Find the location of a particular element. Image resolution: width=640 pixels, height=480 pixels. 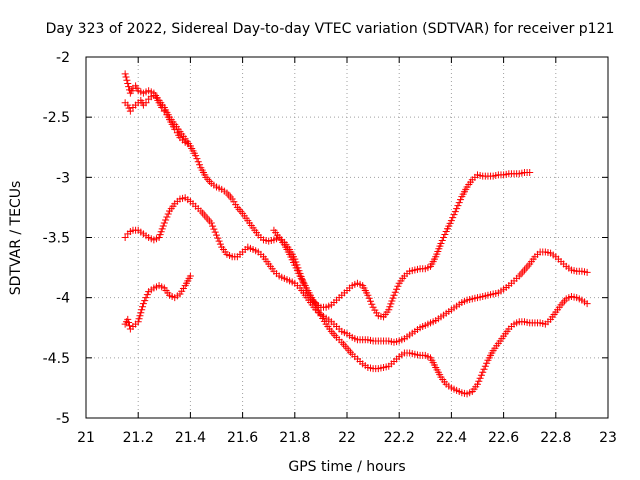

x-tick-label: 21.4 is located at coordinates (190, 438).